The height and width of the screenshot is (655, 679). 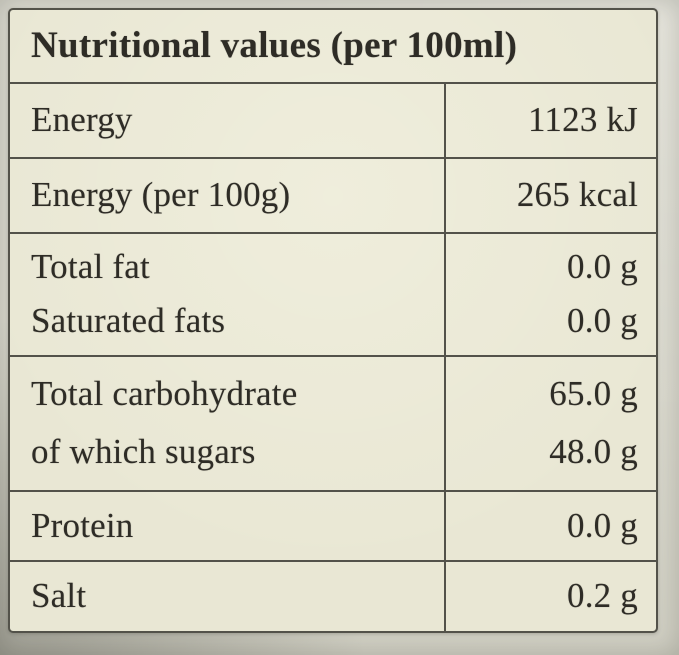 I want to click on nutrient-name: of which sugars, so click(x=143, y=452).